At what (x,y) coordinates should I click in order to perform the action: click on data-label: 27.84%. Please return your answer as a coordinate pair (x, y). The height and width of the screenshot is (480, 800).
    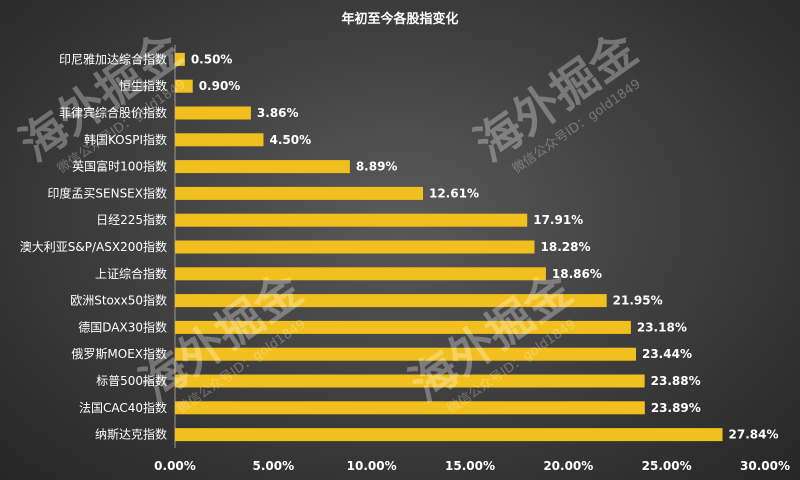
    Looking at the image, I should click on (754, 435).